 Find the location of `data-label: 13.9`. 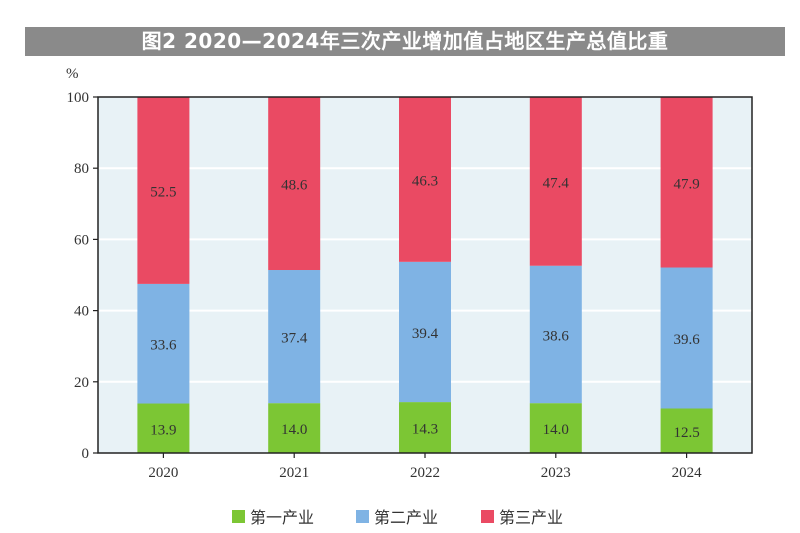

data-label: 13.9 is located at coordinates (163, 430).